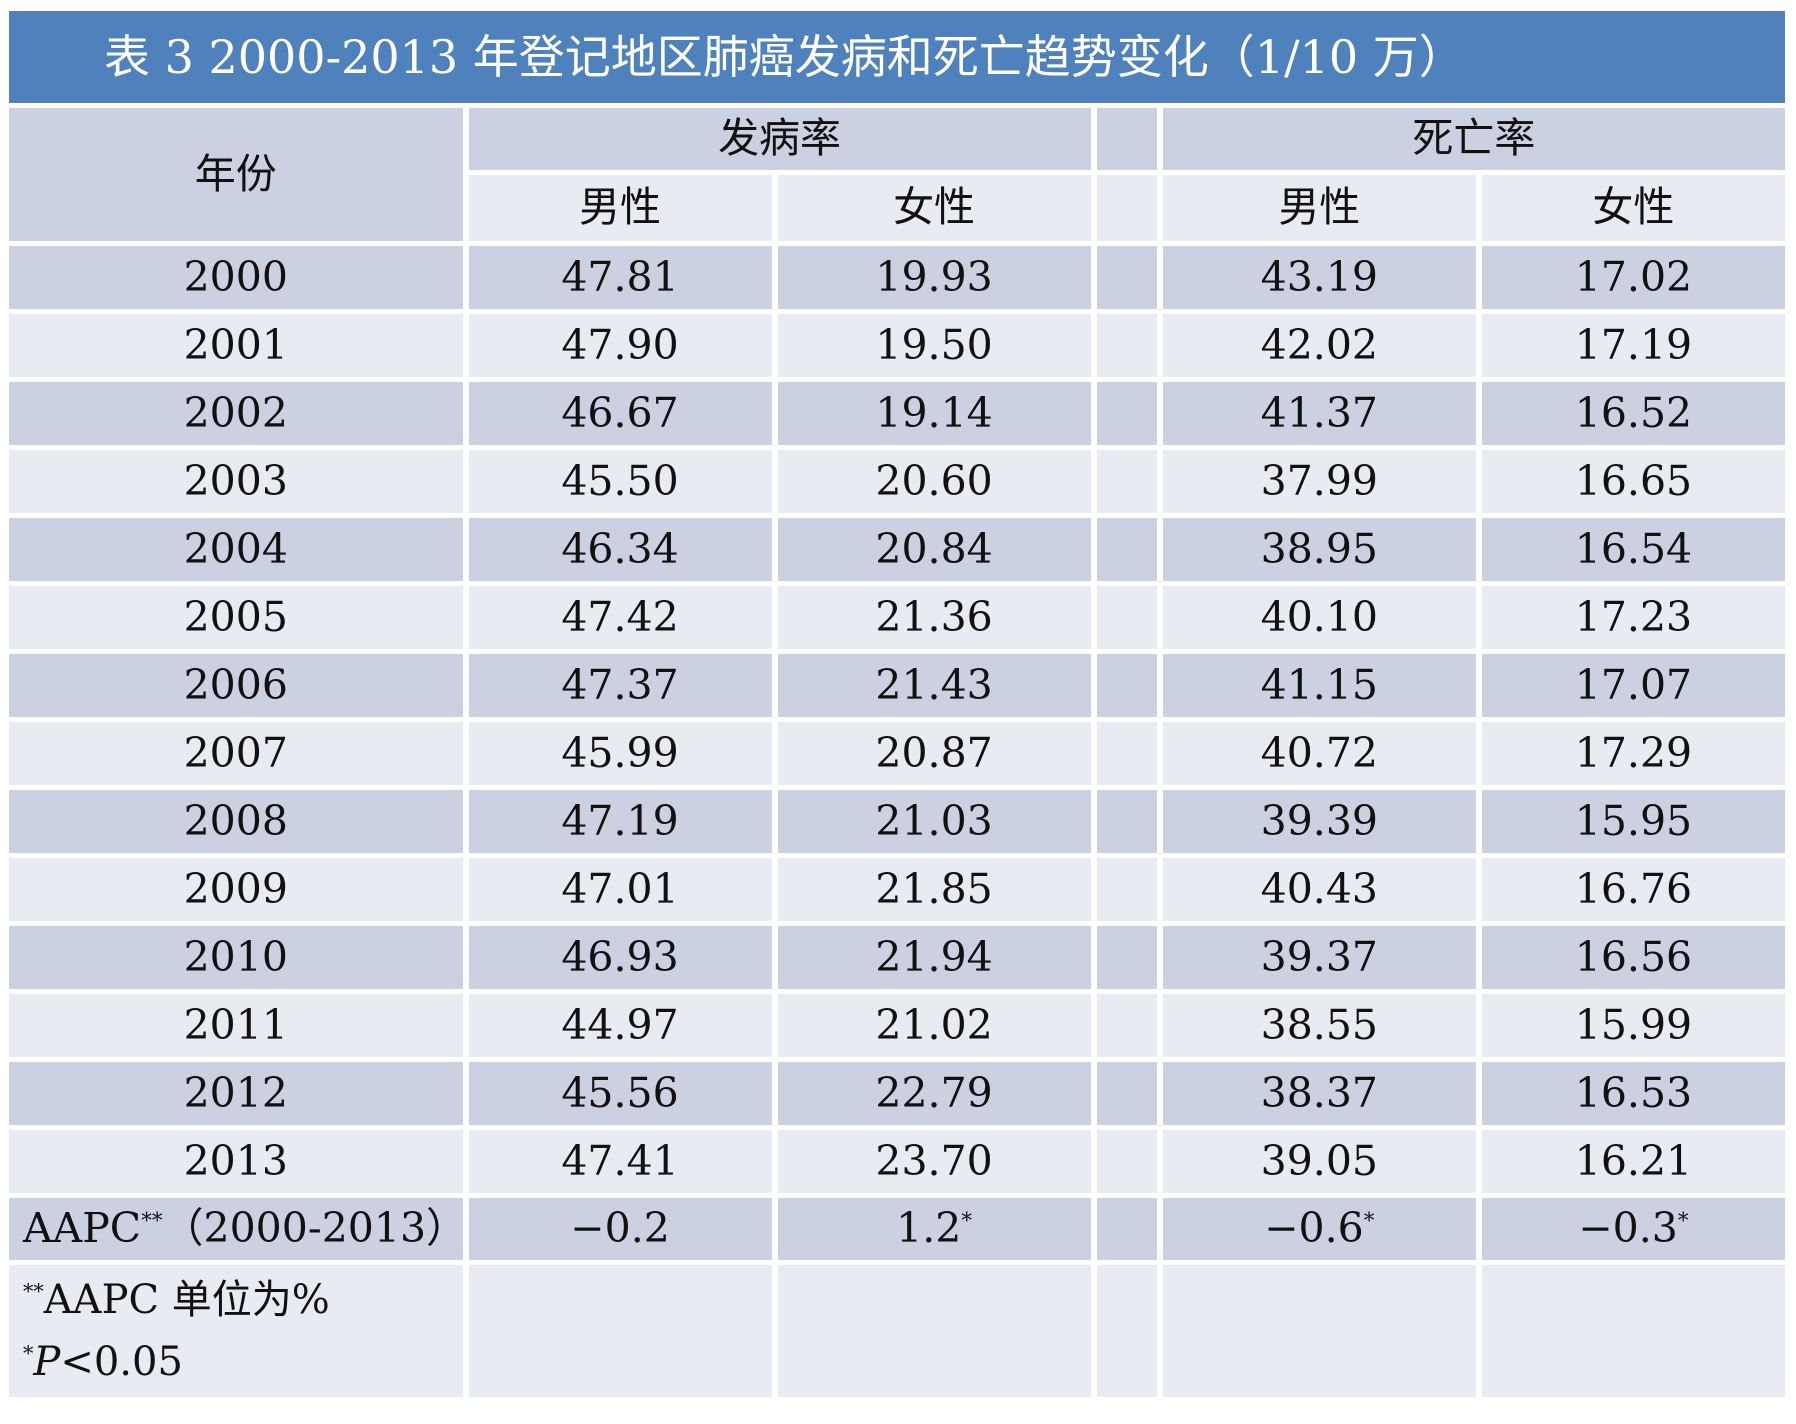 The width and height of the screenshot is (1796, 1424). Describe the element at coordinates (620, 821) in the screenshot. I see `incidence-male-cell: 47.19` at that location.